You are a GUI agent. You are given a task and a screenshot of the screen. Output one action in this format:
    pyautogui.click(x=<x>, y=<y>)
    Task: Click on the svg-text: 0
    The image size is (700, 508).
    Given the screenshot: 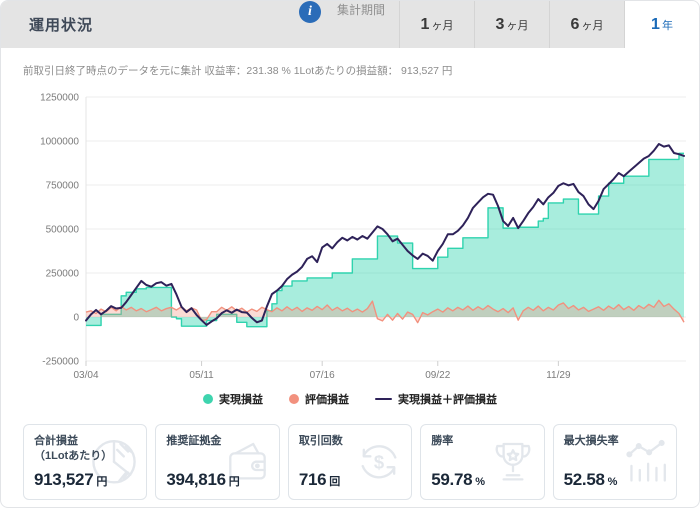 What is the action you would take?
    pyautogui.click(x=76, y=318)
    